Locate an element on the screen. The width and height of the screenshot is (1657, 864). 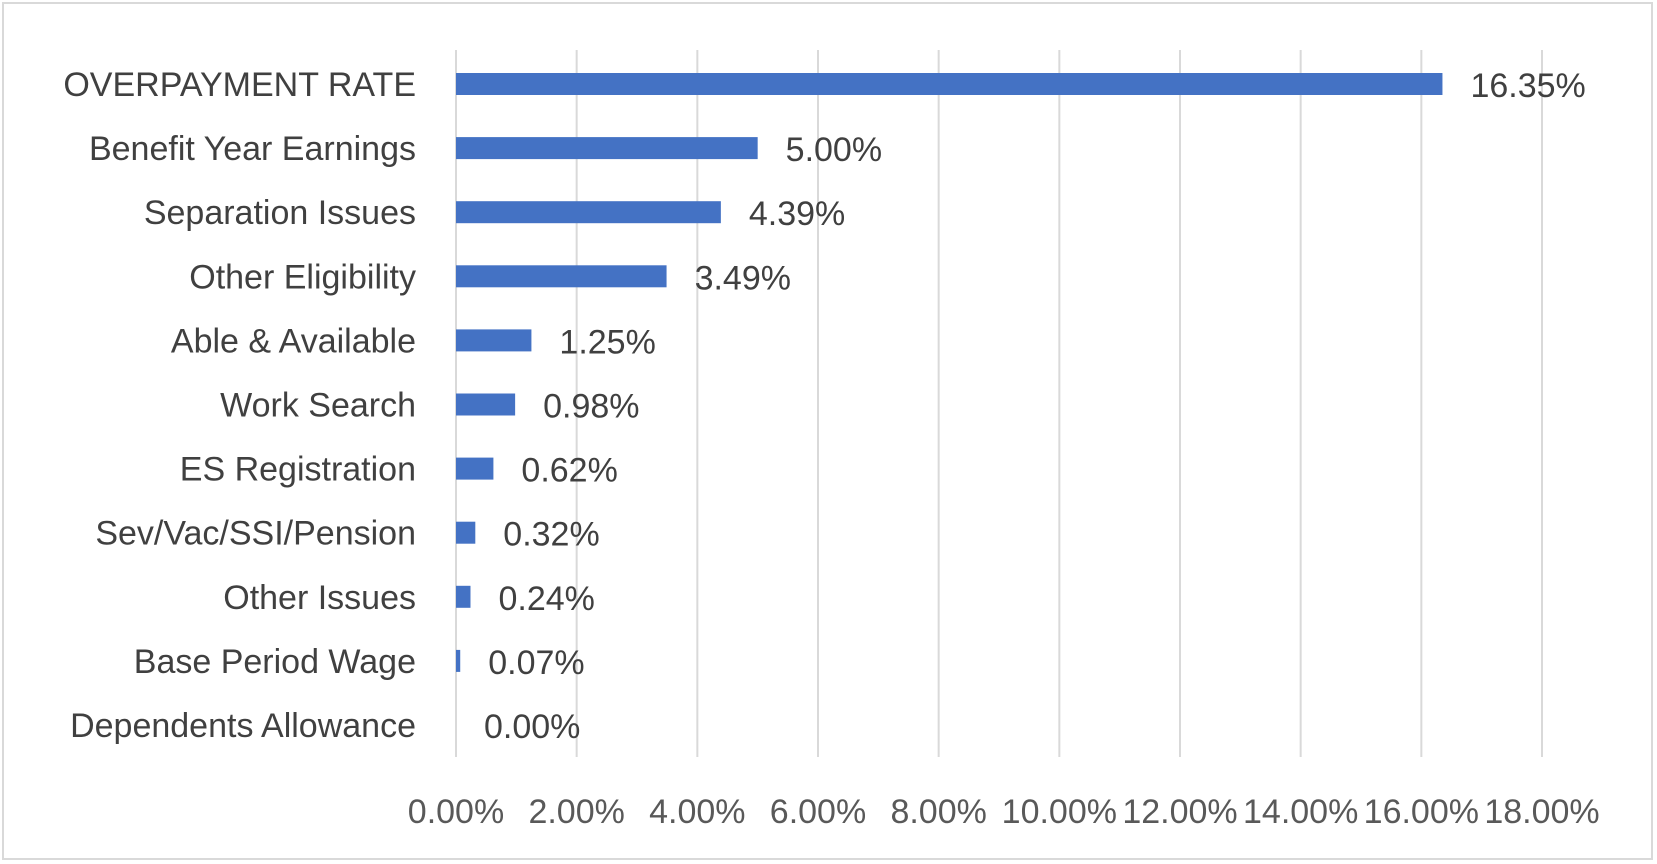
data-label: 0.62% is located at coordinates (569, 471).